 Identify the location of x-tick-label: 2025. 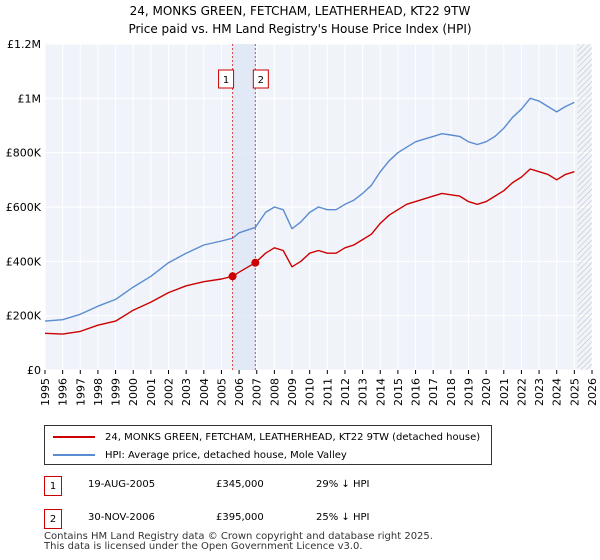
(574, 392).